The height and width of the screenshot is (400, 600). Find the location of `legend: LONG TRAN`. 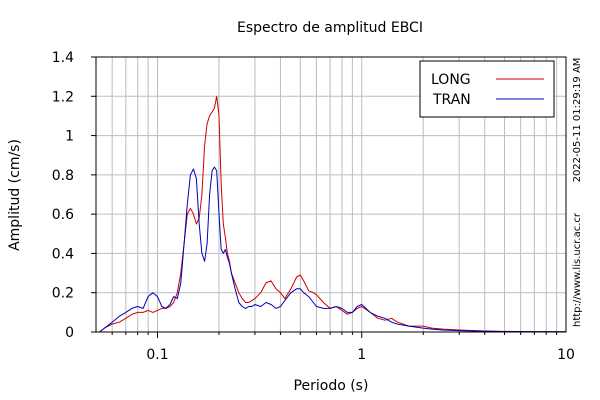

legend: LONG TRAN is located at coordinates (487, 89).